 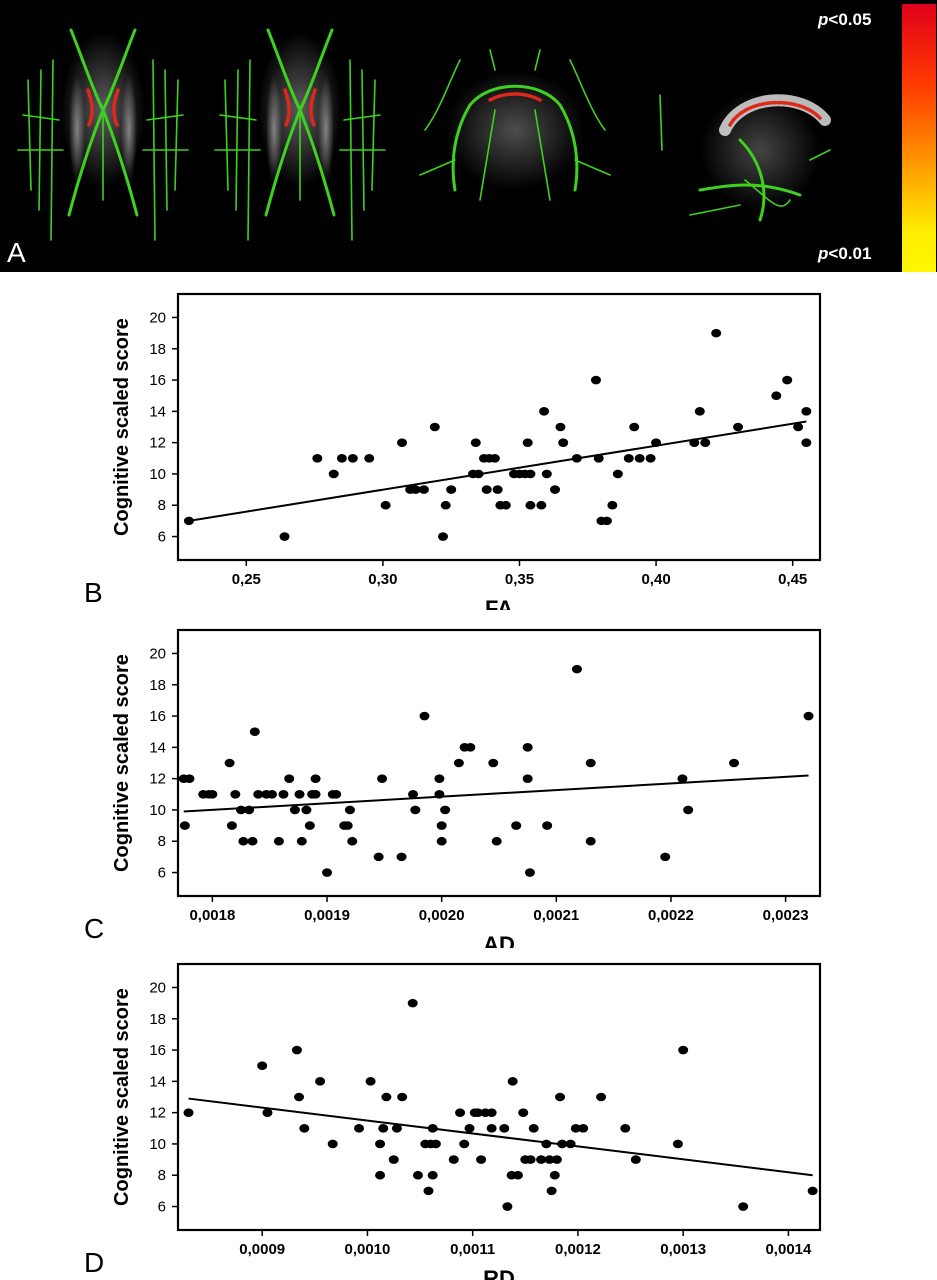 What do you see at coordinates (93, 592) in the screenshot?
I see `panel-letter-b: B` at bounding box center [93, 592].